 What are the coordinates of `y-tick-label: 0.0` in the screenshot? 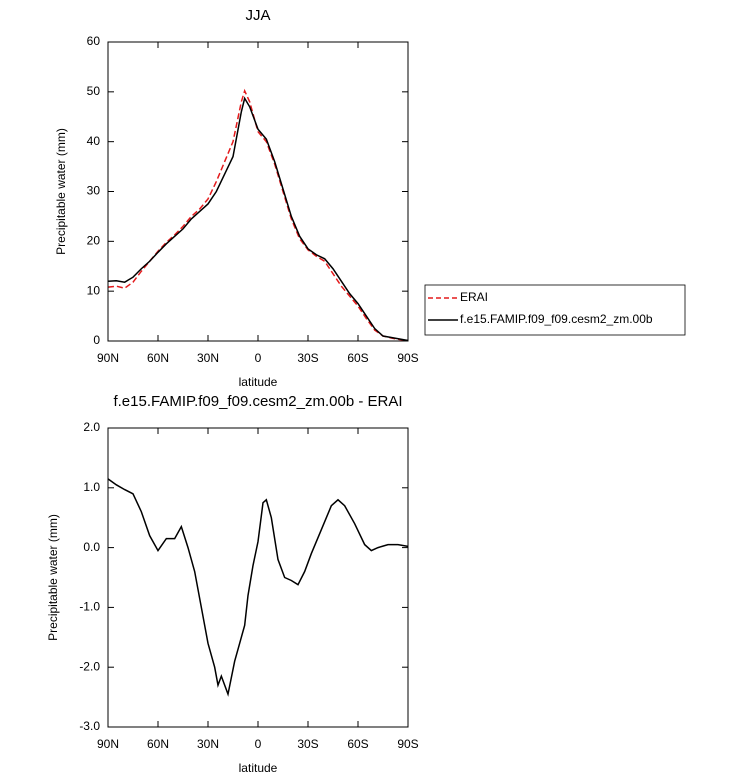 It's located at (91, 547).